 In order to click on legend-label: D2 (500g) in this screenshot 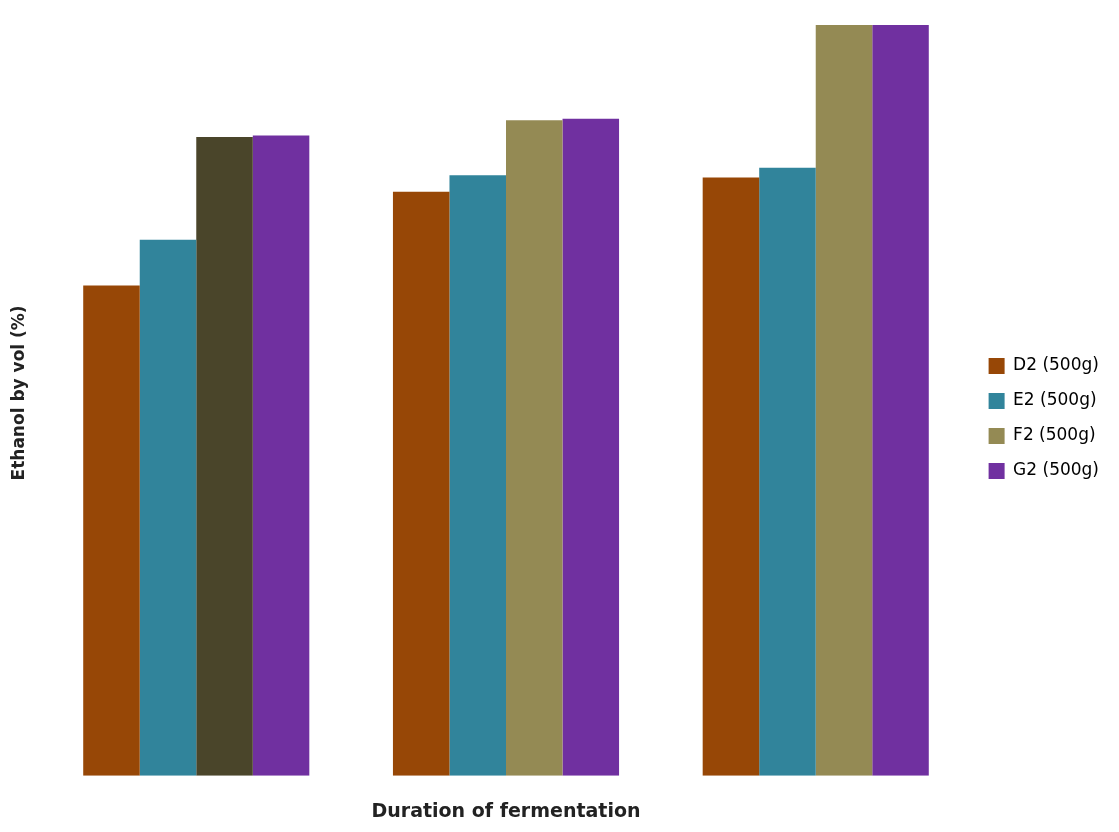, I will do `click(1056, 364)`.